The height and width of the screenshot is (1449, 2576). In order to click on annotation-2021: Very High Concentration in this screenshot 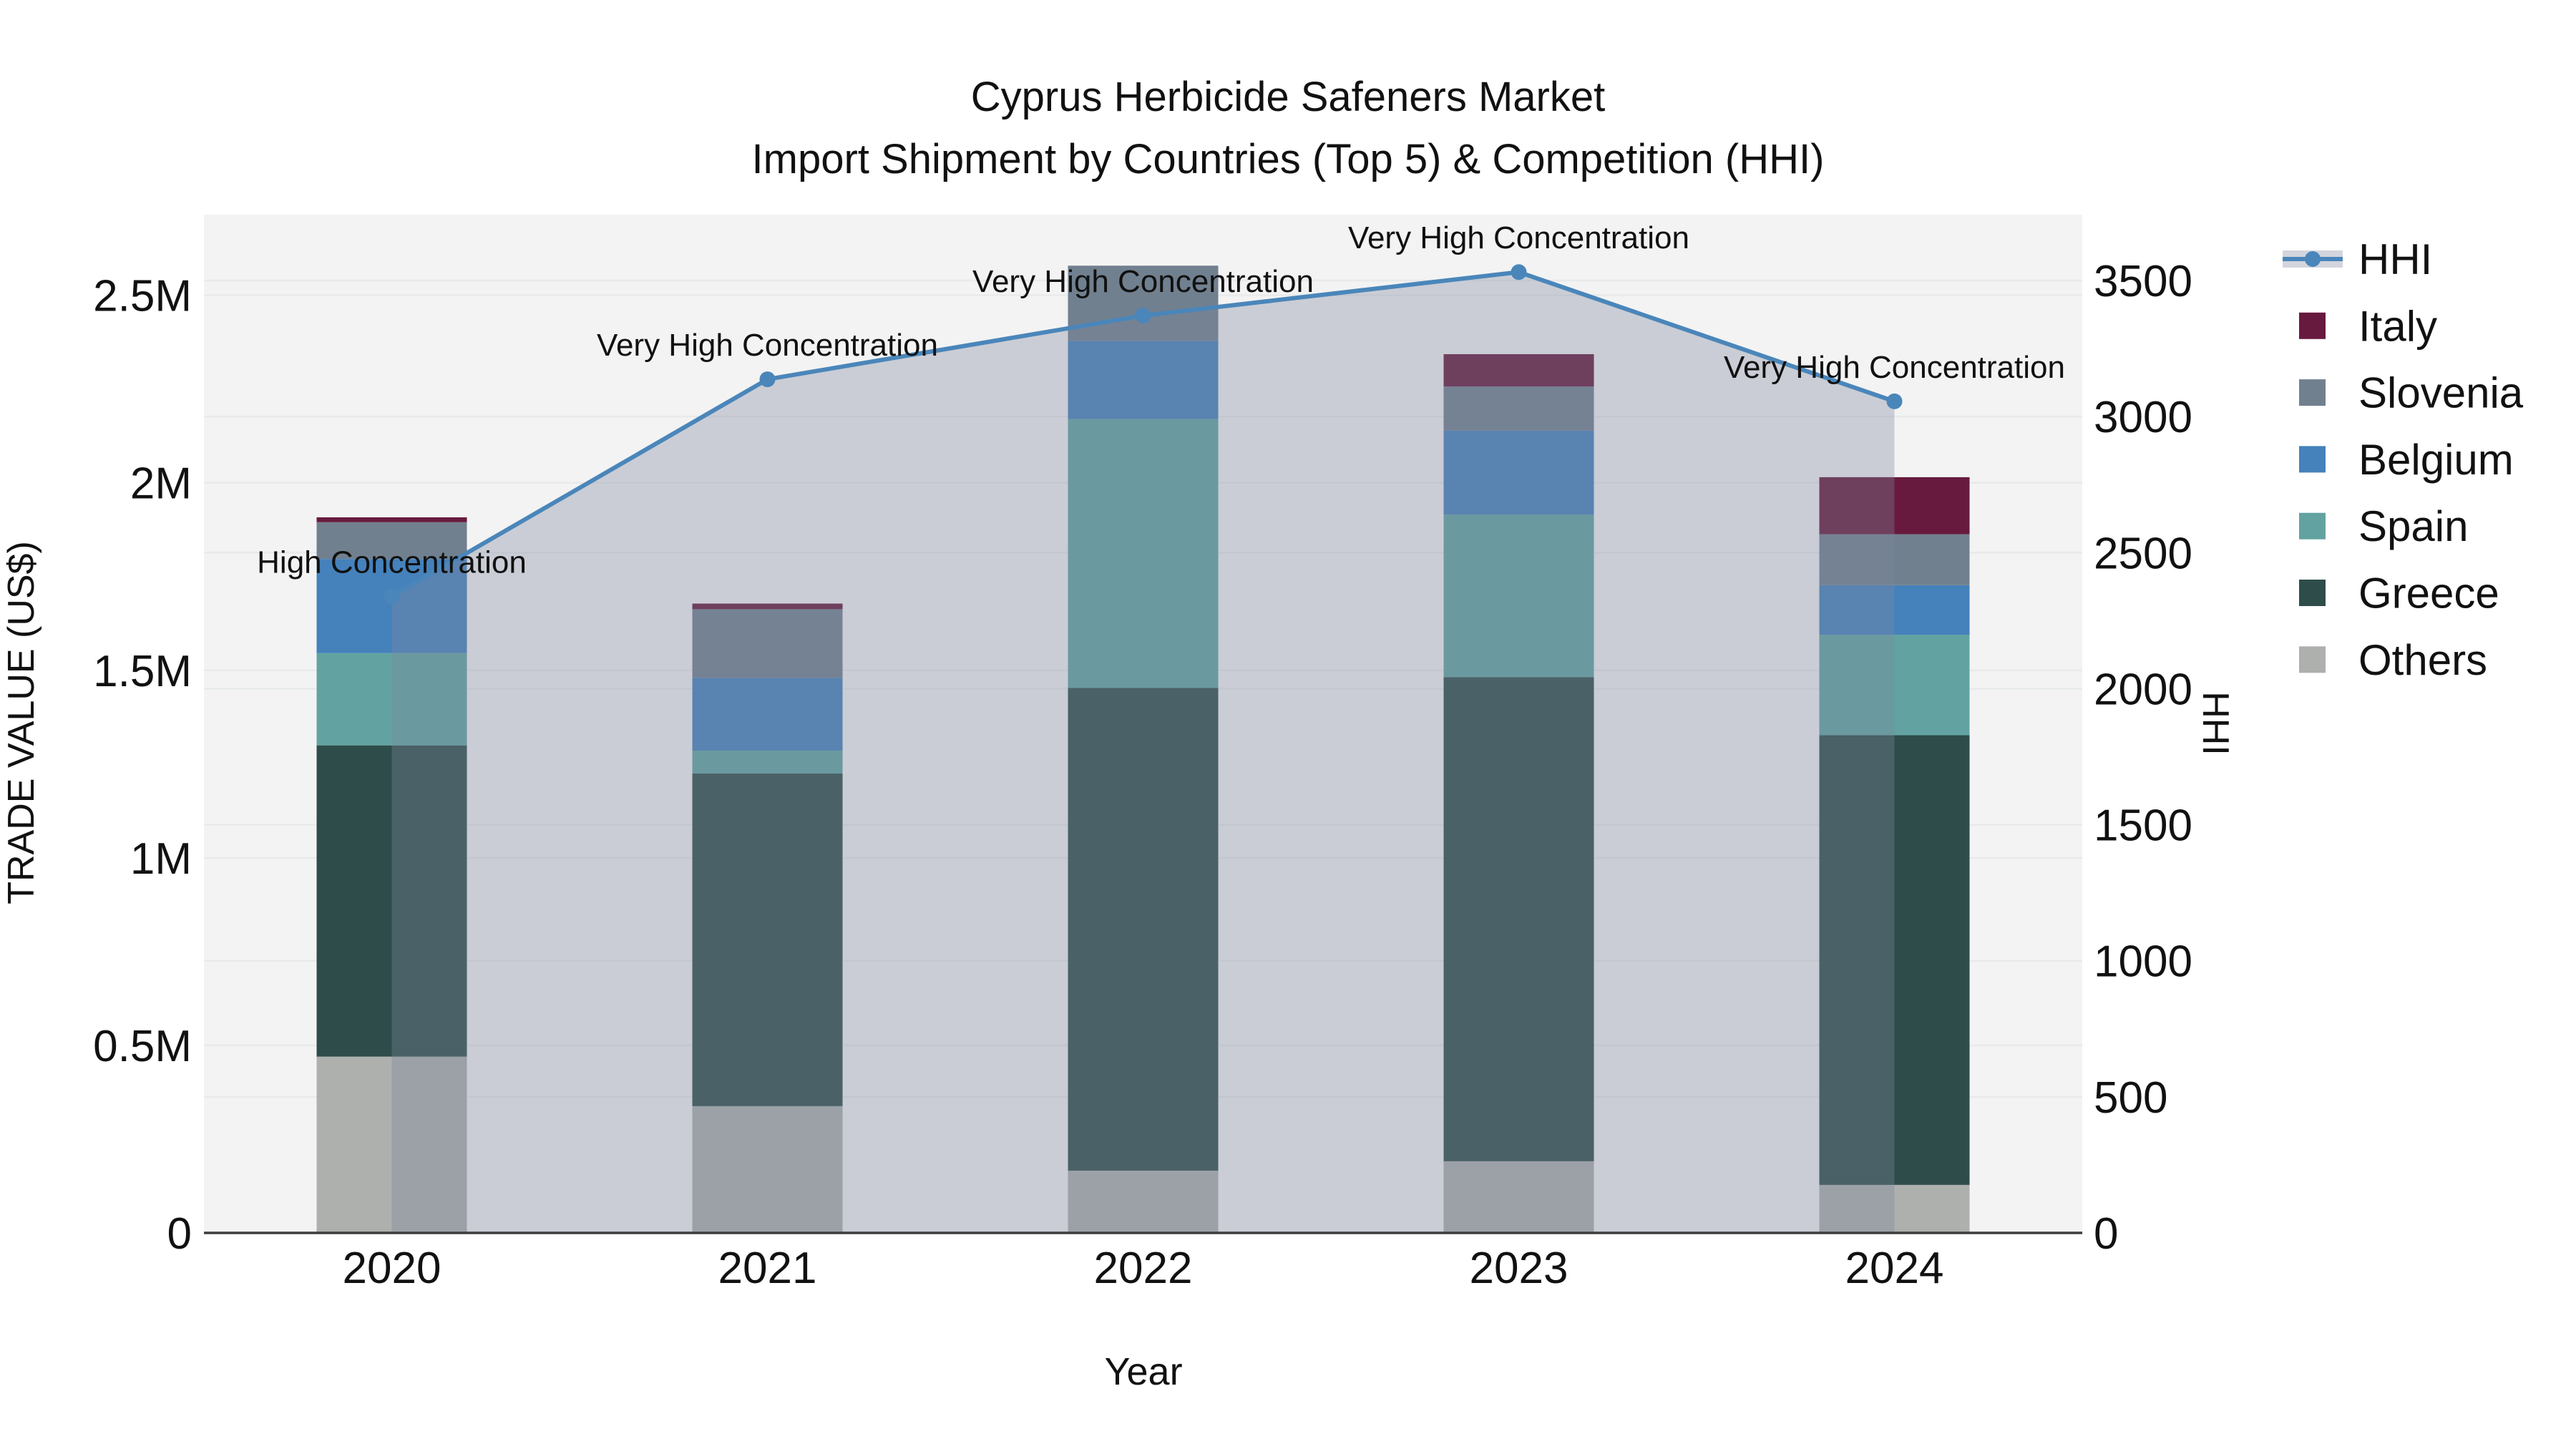, I will do `click(767, 345)`.